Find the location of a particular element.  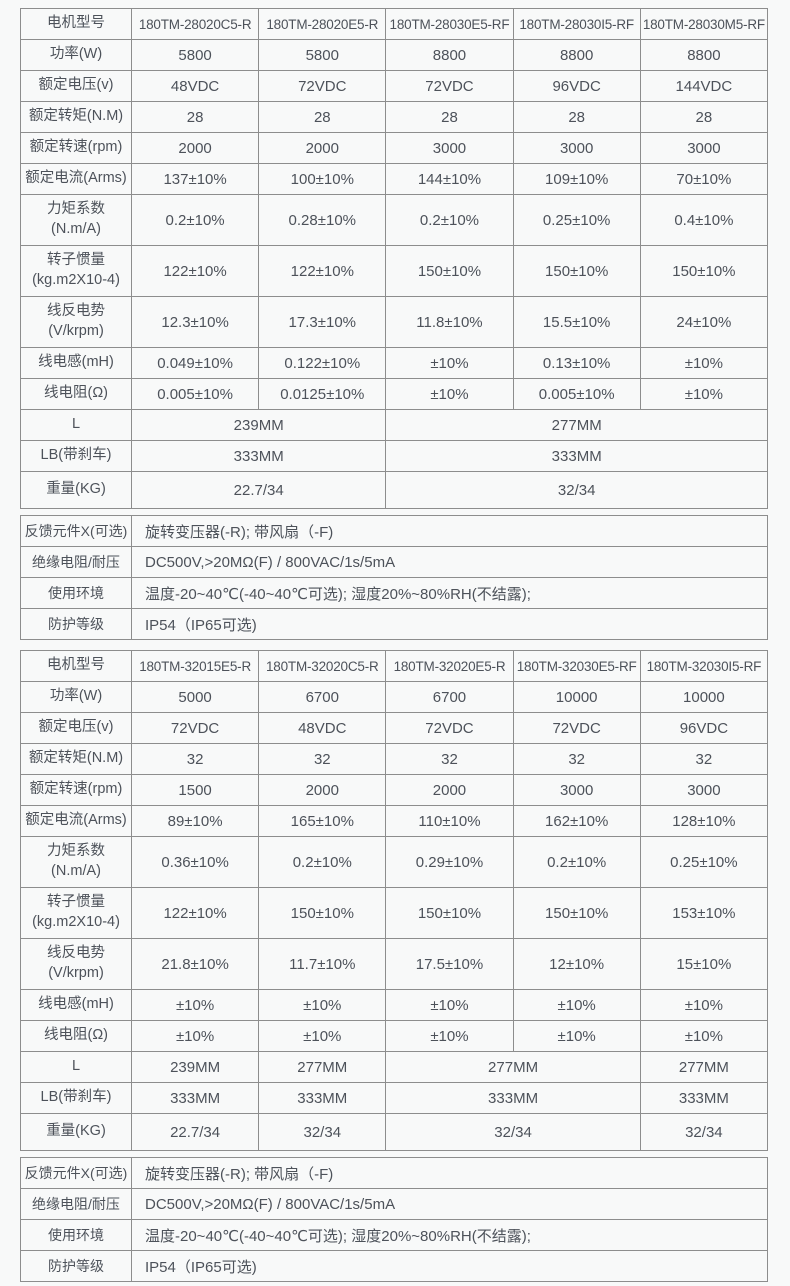

footer-value-cell: IP54（IP65可选) is located at coordinates (449, 624).